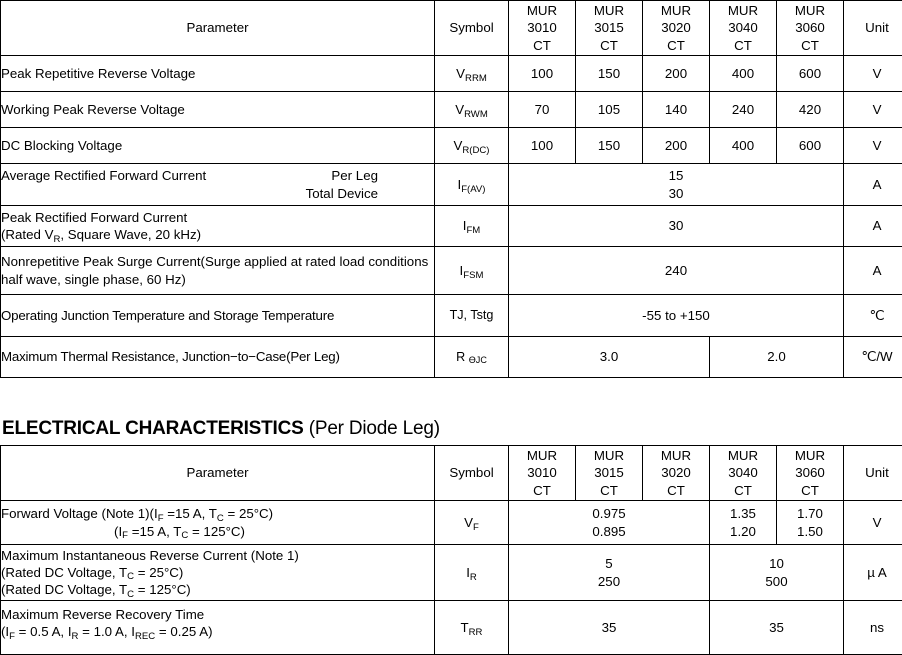  I want to click on row-parameter-line2: (Rated DC Voltage, TC = 25°C), so click(217, 573).